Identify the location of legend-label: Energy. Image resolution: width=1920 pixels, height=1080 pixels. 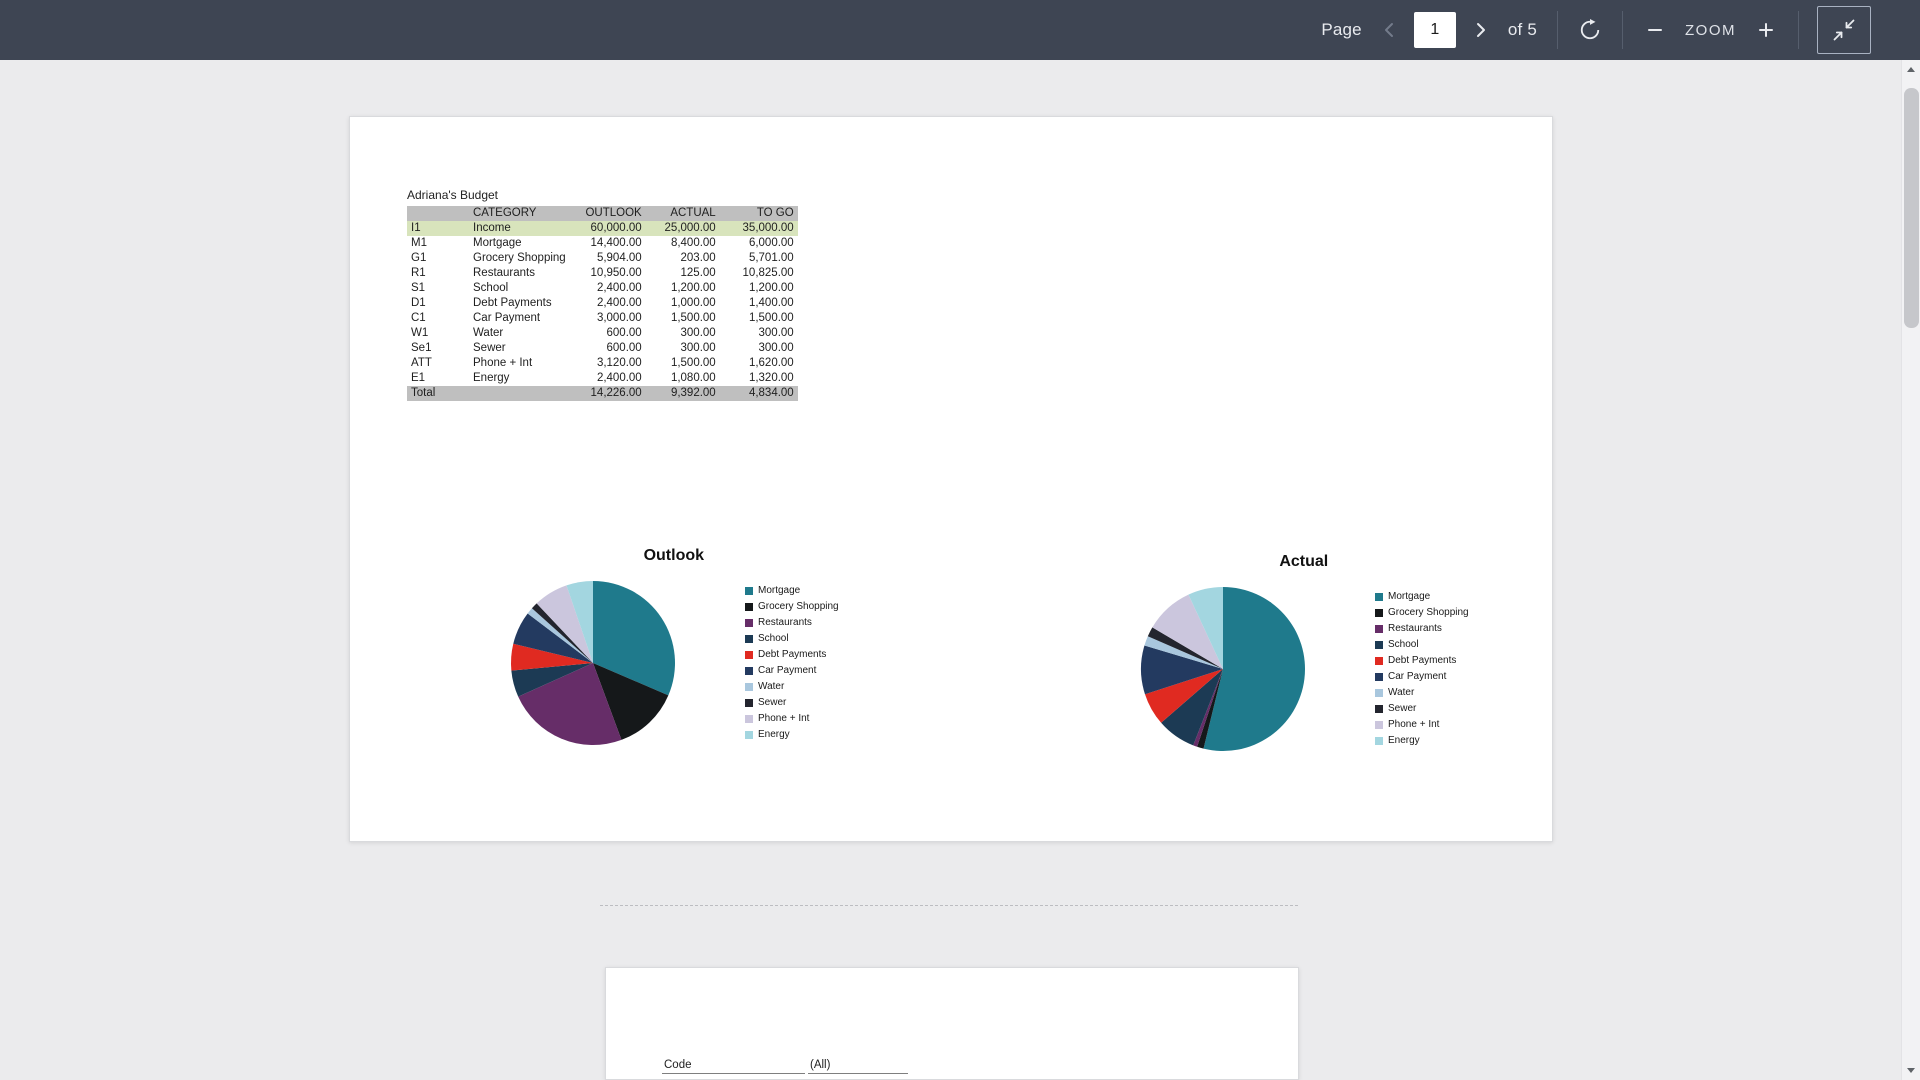
(1404, 740).